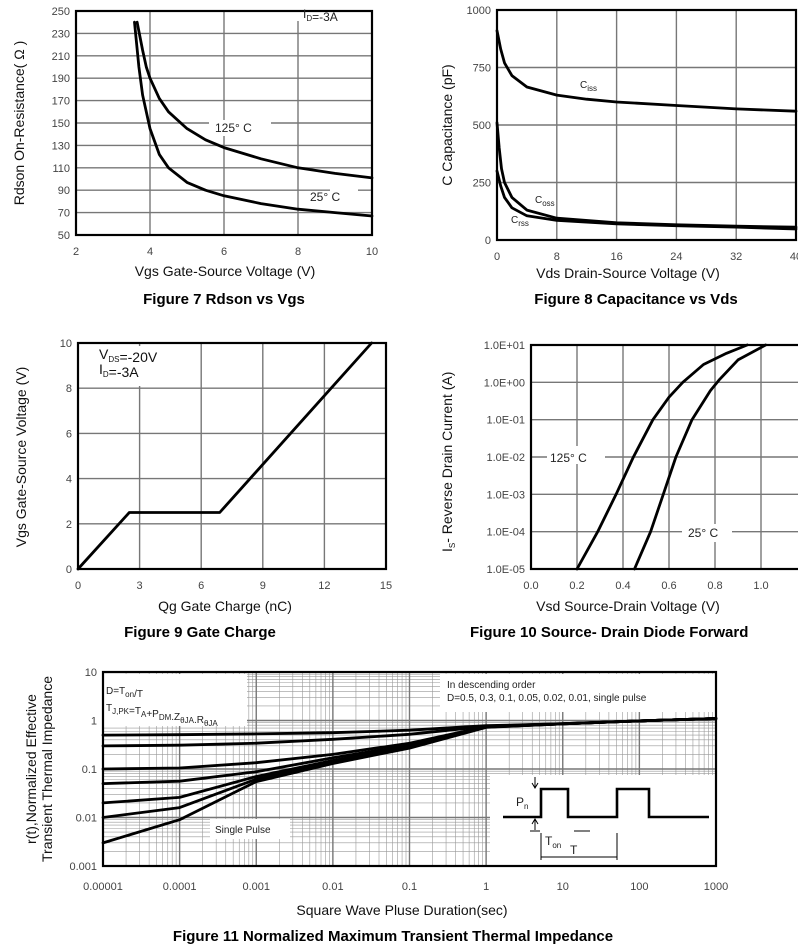  Describe the element at coordinates (447, 124) in the screenshot. I see `figure-8-ylabel: C Capacitance (pF)` at that location.